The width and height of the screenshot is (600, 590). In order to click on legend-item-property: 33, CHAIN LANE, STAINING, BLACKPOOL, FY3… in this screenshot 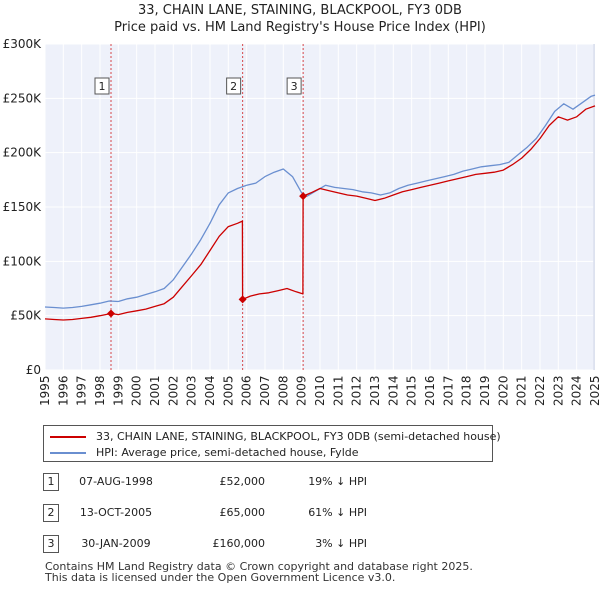, I will do `click(275, 436)`.